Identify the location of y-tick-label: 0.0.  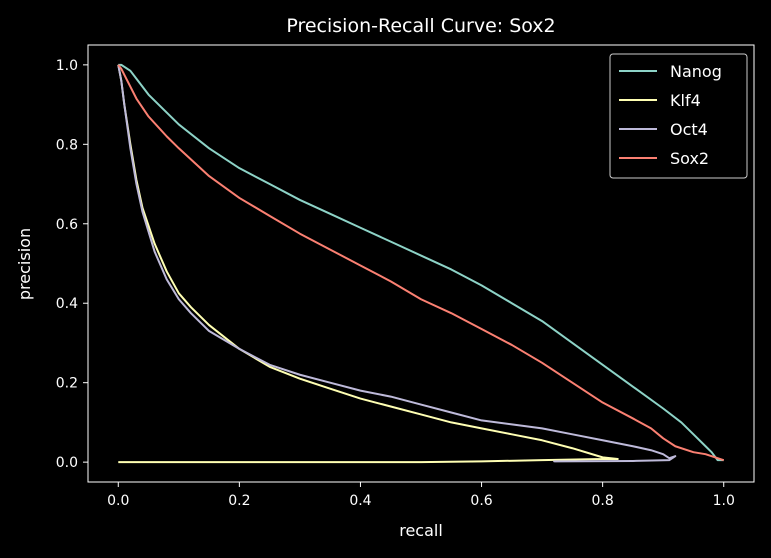
(67, 463).